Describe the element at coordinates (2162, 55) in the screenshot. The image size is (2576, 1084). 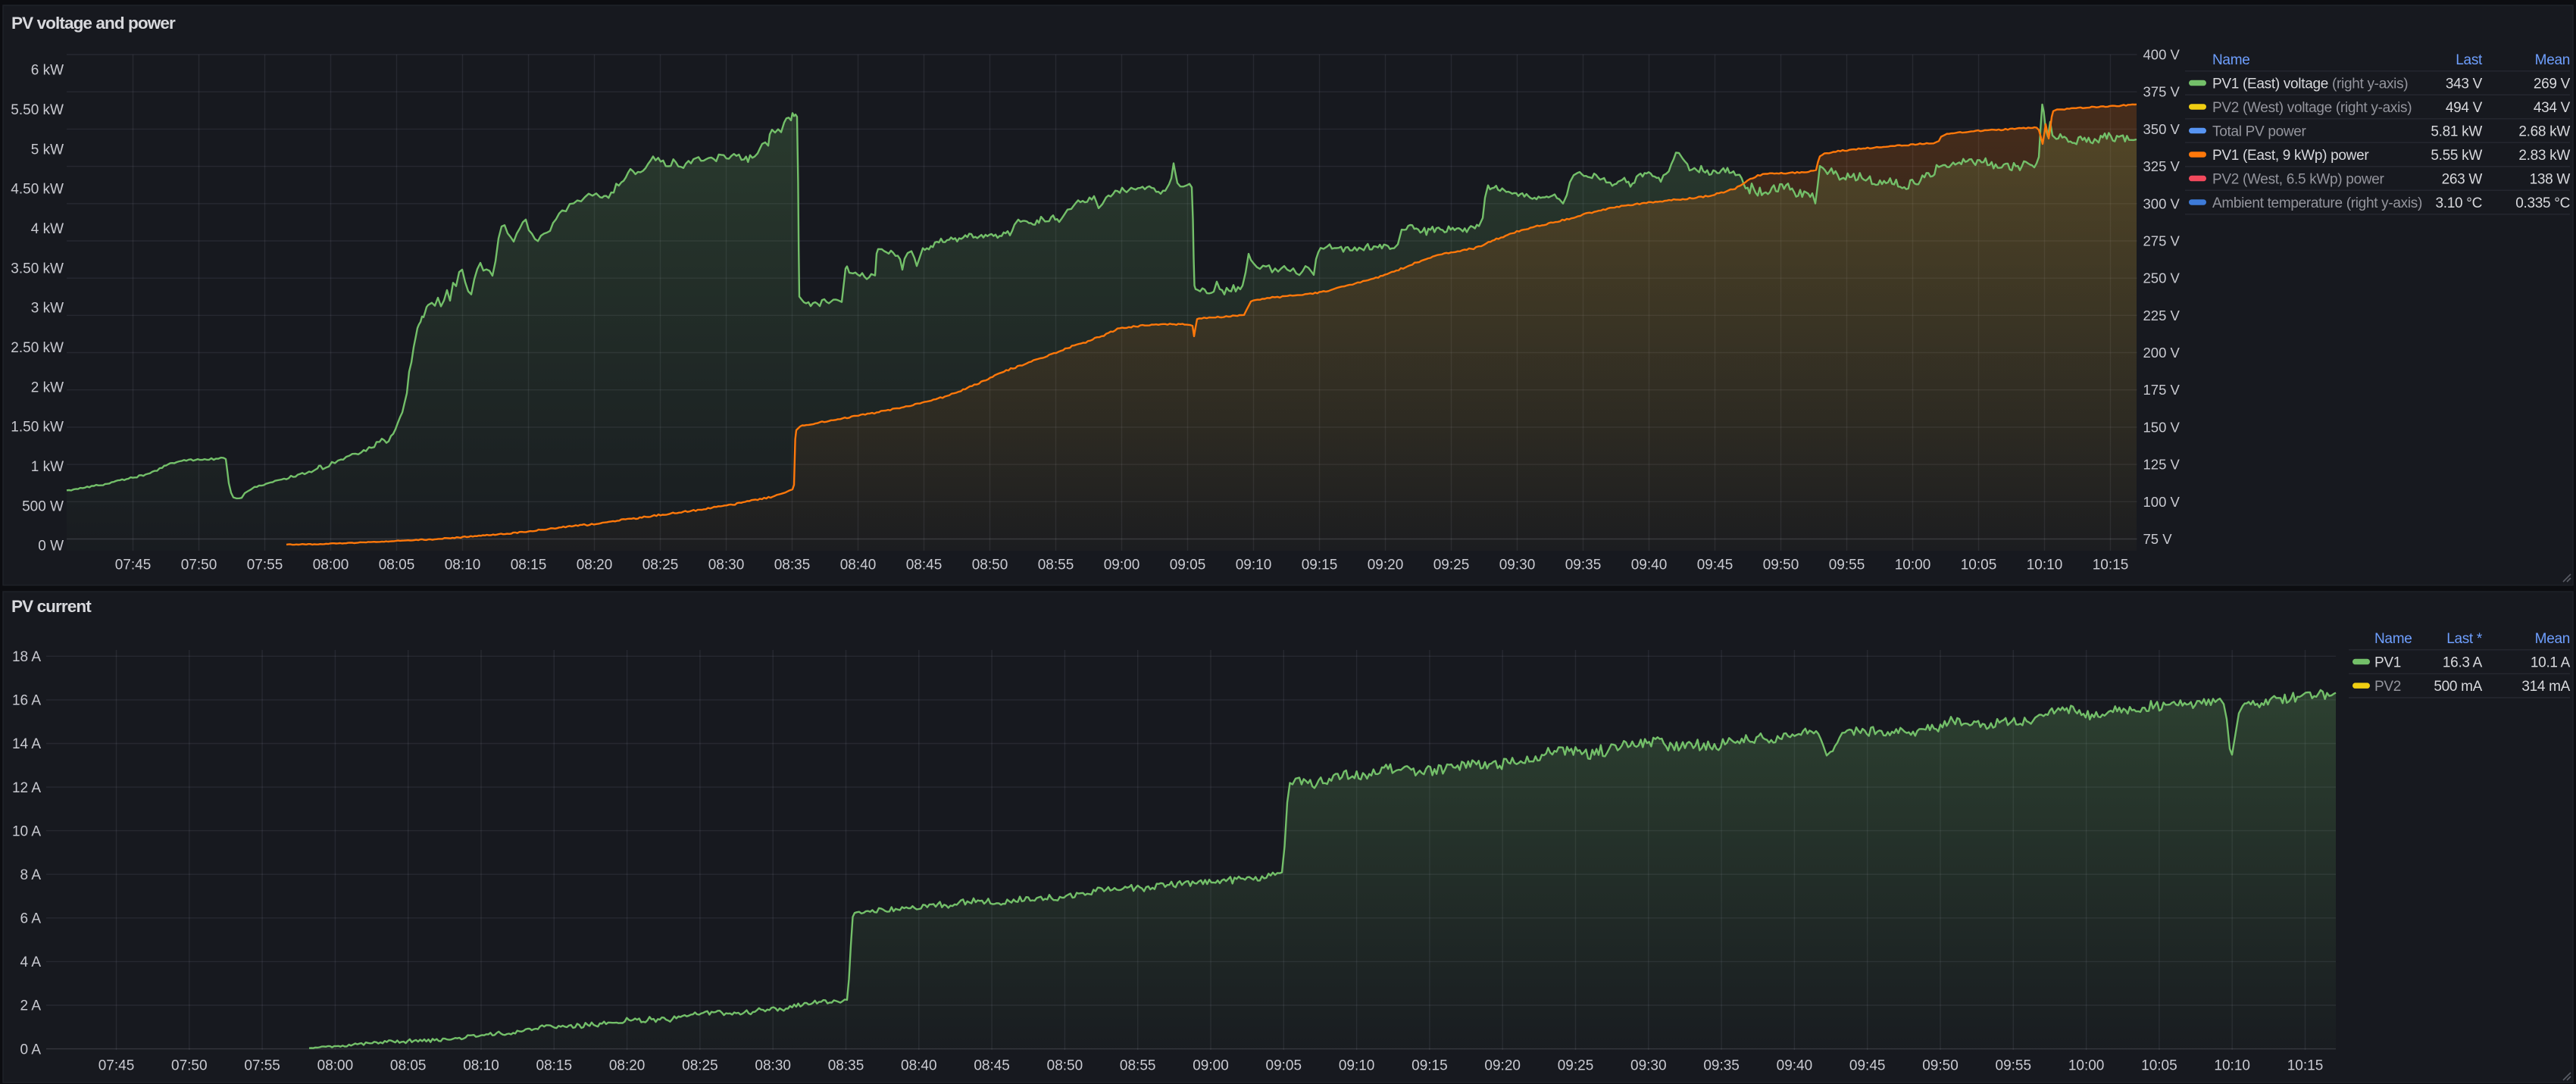
I see `svg-text: 400 V` at that location.